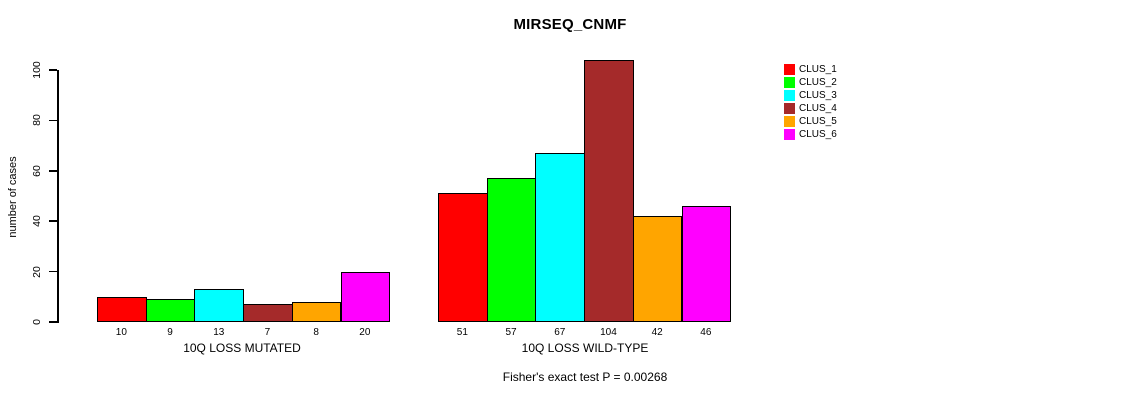 This screenshot has width=1140, height=400. Describe the element at coordinates (818, 108) in the screenshot. I see `legend-label: CLUS_4` at that location.